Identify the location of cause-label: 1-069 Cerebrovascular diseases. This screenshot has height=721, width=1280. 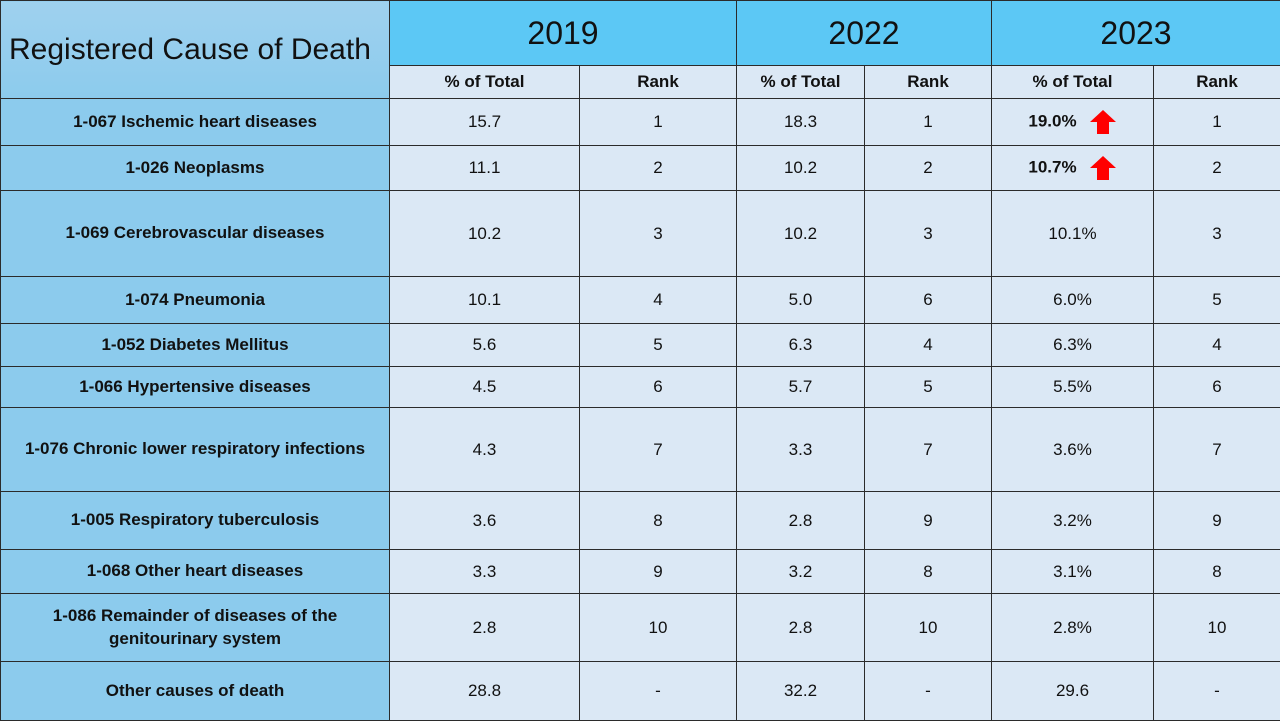
(195, 234).